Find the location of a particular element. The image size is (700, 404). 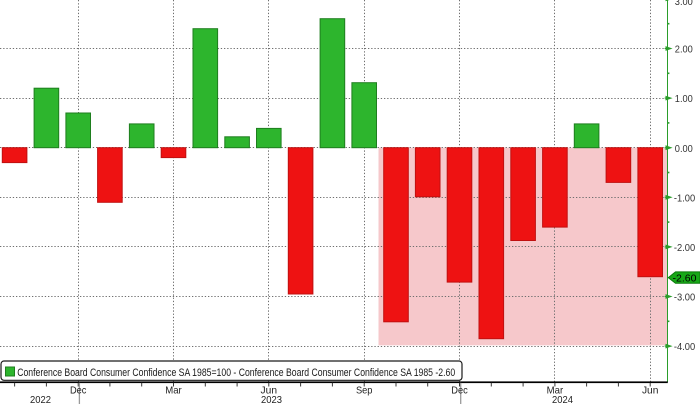

svg-text: 2023 is located at coordinates (271, 399).